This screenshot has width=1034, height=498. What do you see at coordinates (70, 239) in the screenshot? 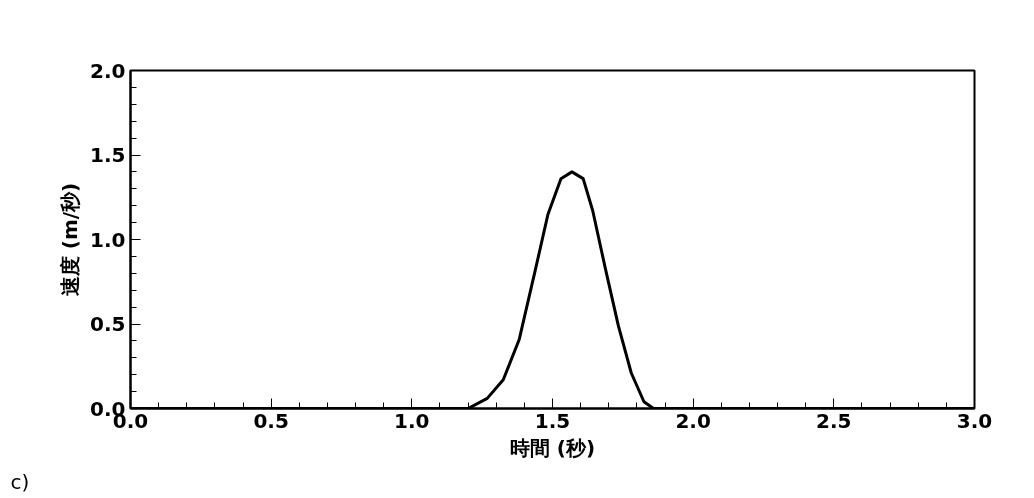
I see `y-axis-title: 速度 (m/秒)` at bounding box center [70, 239].